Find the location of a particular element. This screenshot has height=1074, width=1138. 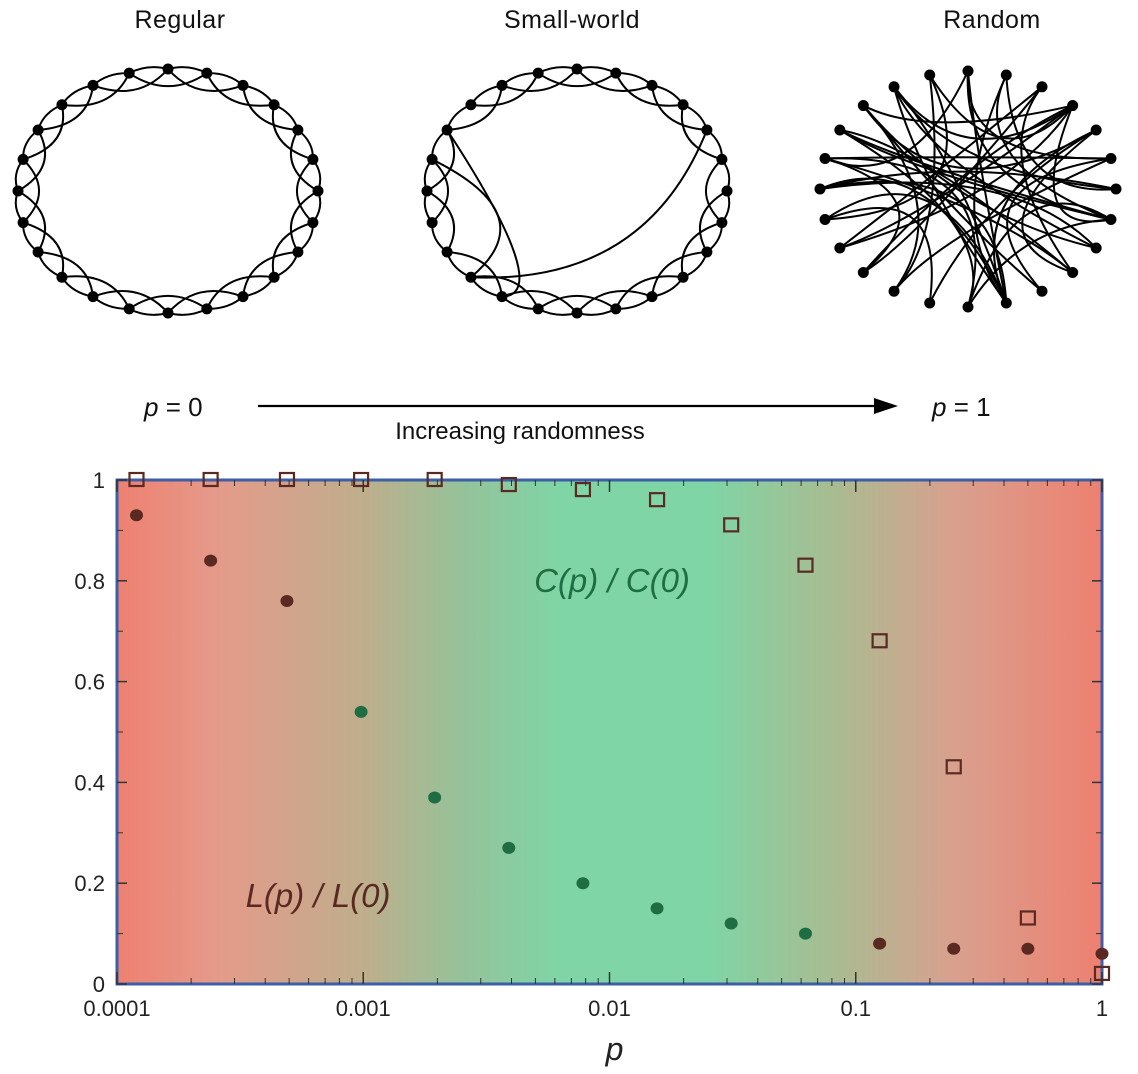

random-title: Random is located at coordinates (992, 20).